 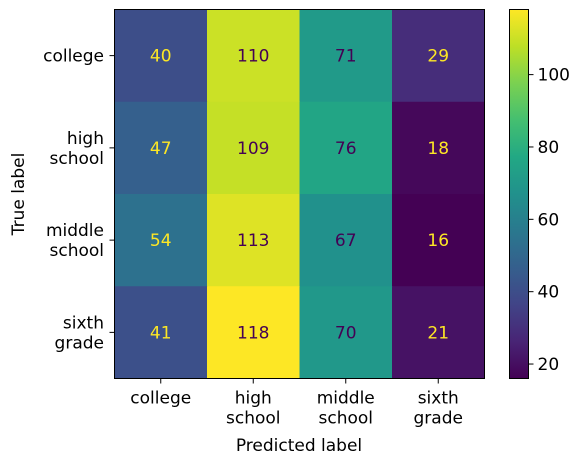 What do you see at coordinates (549, 293) in the screenshot?
I see `colorbar-tick-label: 40` at bounding box center [549, 293].